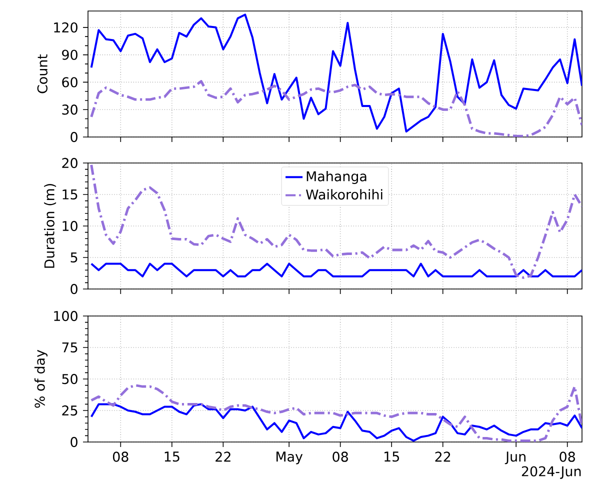  What do you see at coordinates (70, 379) in the screenshot?
I see `y-tick-label: 50` at bounding box center [70, 379].